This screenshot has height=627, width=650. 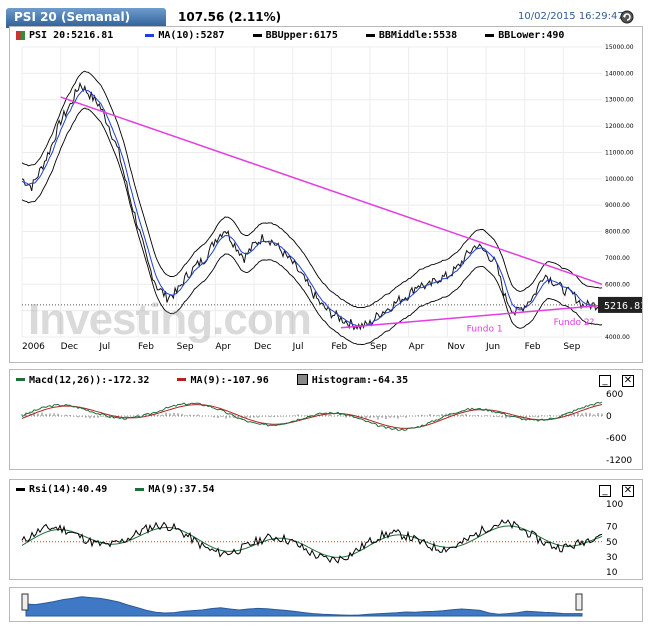 I want to click on legend-item-rsi: Rsi(14):40.49, so click(x=61, y=489).